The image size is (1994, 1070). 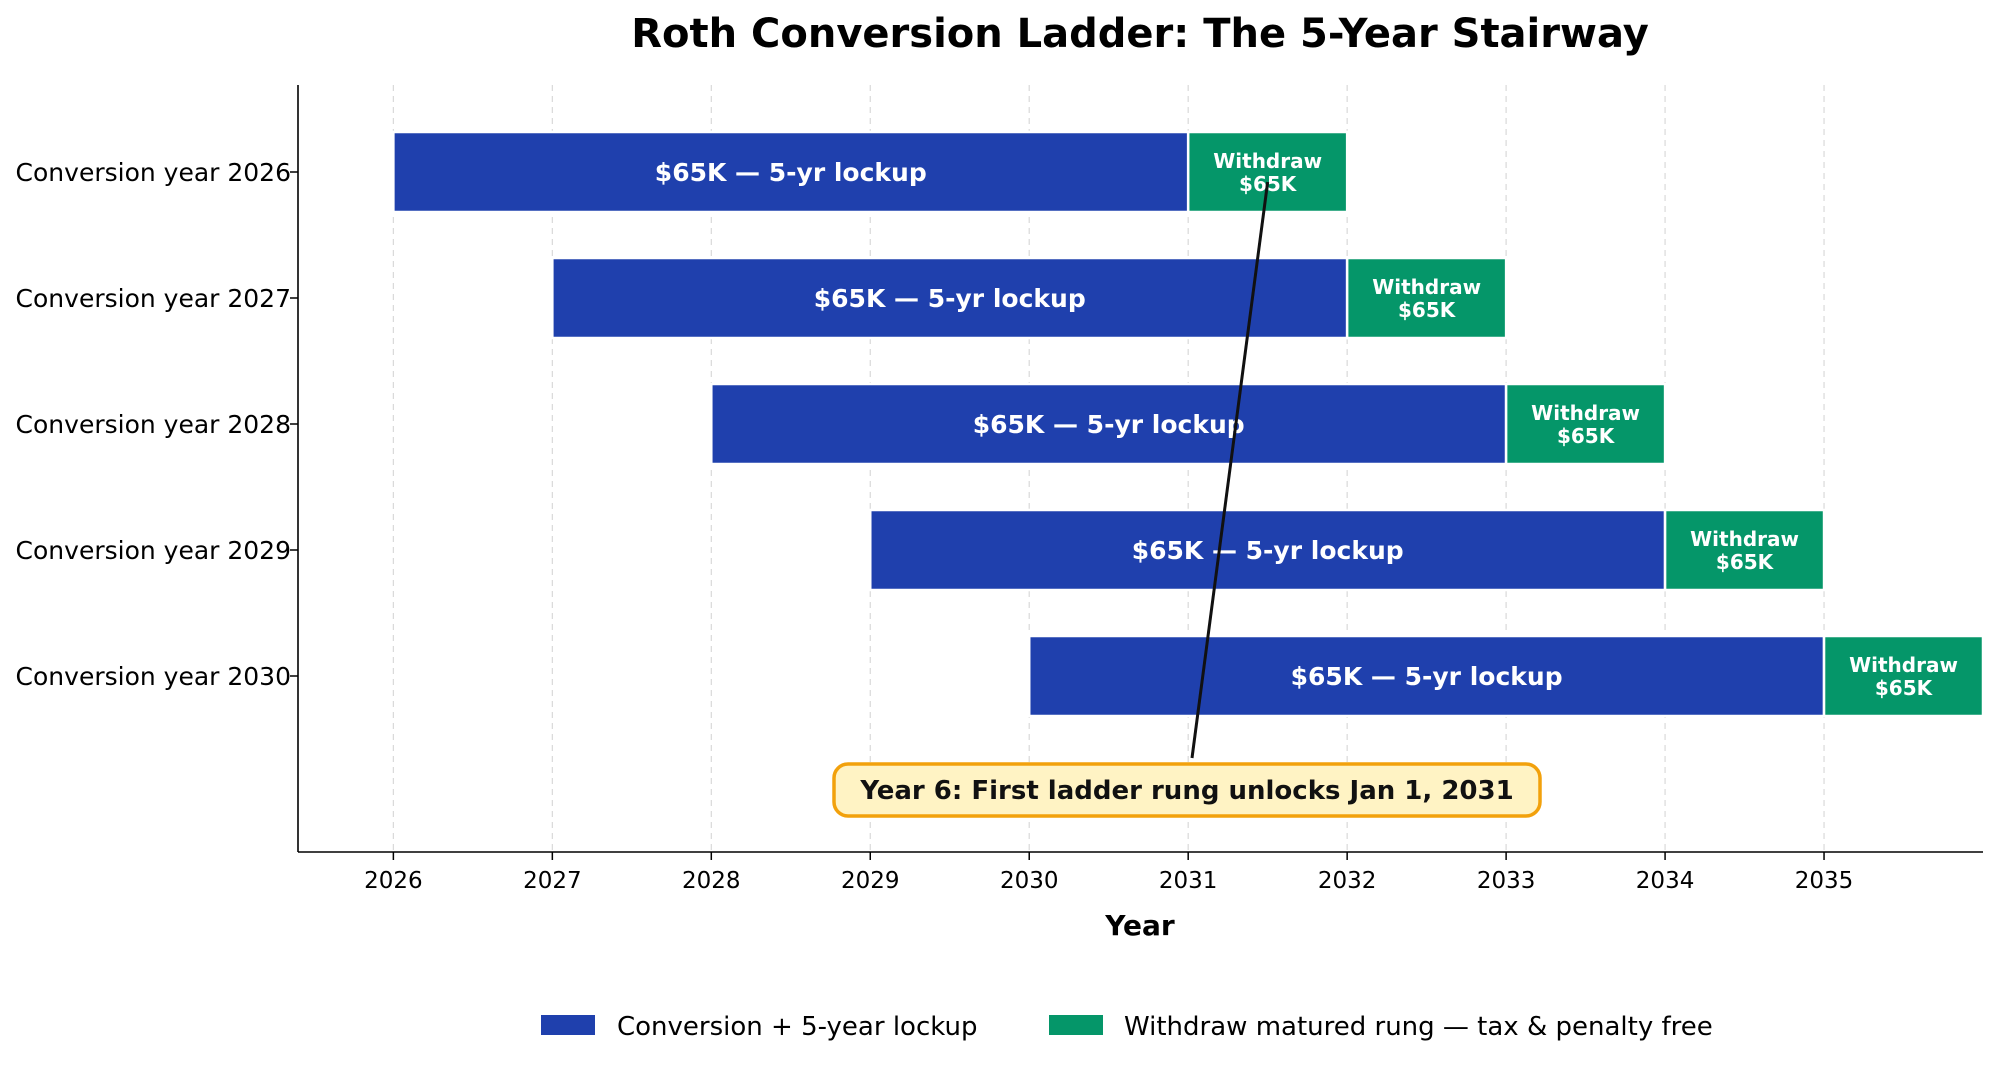 What do you see at coordinates (568, 1025) in the screenshot?
I see `legend-swatch-conversion` at bounding box center [568, 1025].